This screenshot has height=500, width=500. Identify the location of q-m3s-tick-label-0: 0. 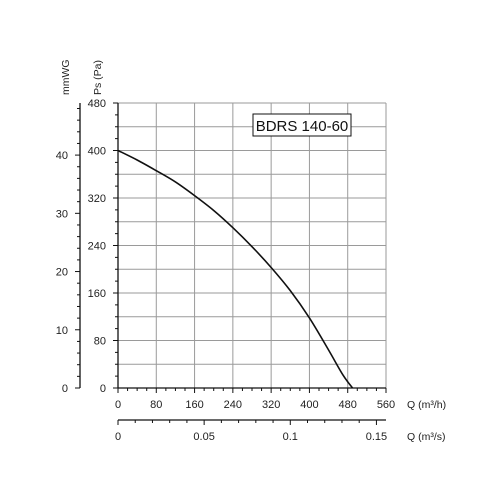
(118, 437).